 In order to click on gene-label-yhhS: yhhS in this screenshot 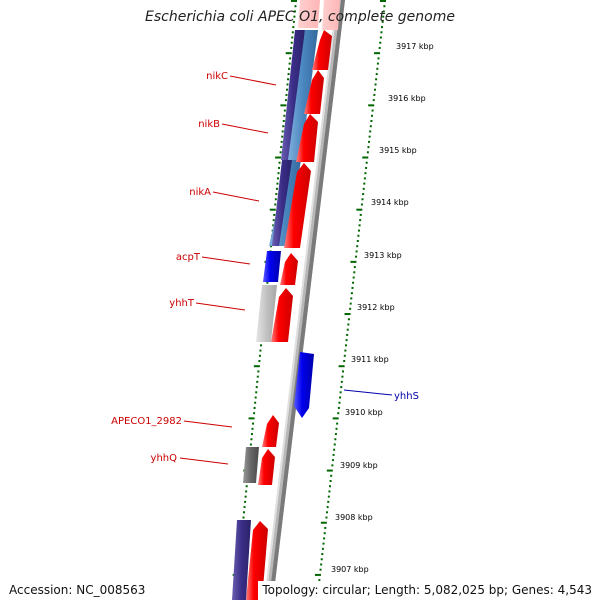, I will do `click(406, 396)`.